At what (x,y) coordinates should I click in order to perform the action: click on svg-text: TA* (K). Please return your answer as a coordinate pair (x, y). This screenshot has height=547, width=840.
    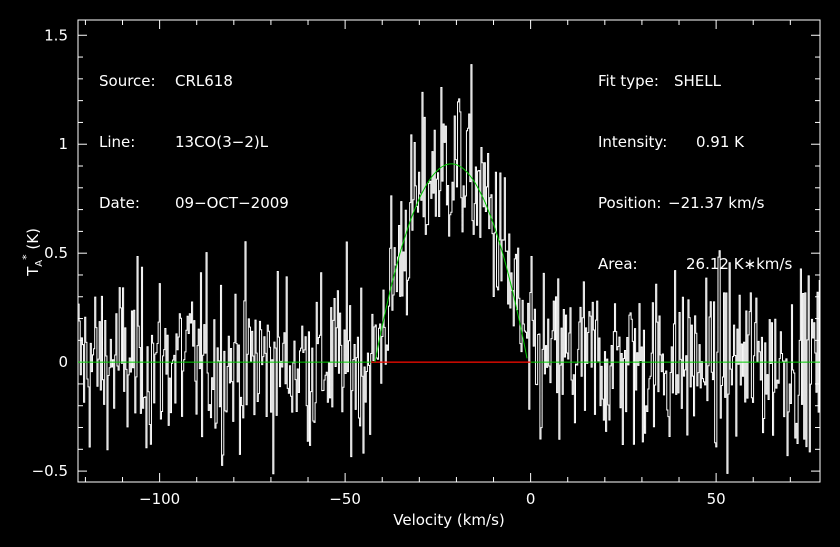
    Looking at the image, I should click on (32, 252).